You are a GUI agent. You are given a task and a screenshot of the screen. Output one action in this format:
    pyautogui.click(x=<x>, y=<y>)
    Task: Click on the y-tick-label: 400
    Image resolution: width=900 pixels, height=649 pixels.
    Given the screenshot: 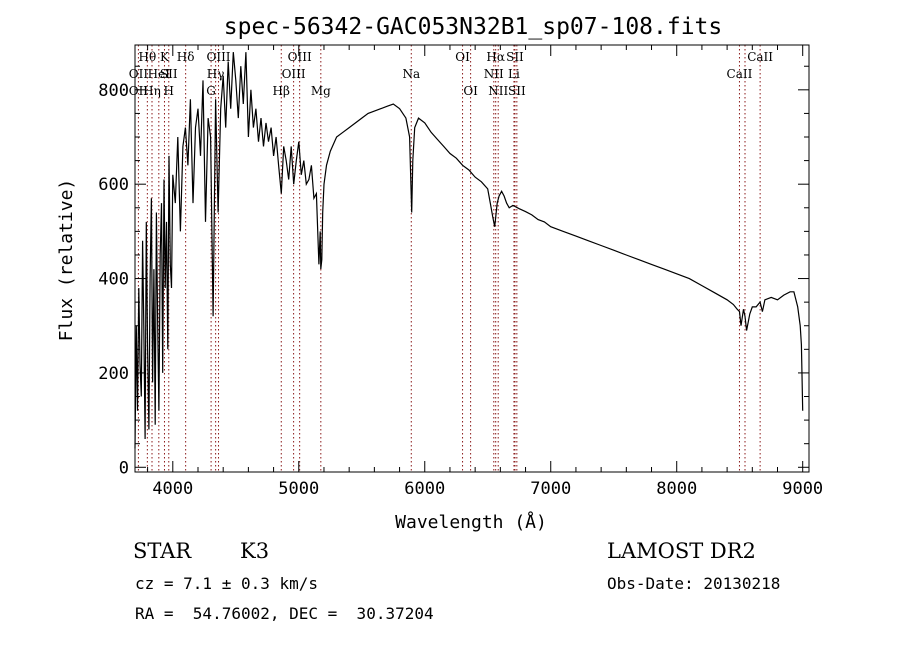 What is the action you would take?
    pyautogui.click(x=113, y=280)
    